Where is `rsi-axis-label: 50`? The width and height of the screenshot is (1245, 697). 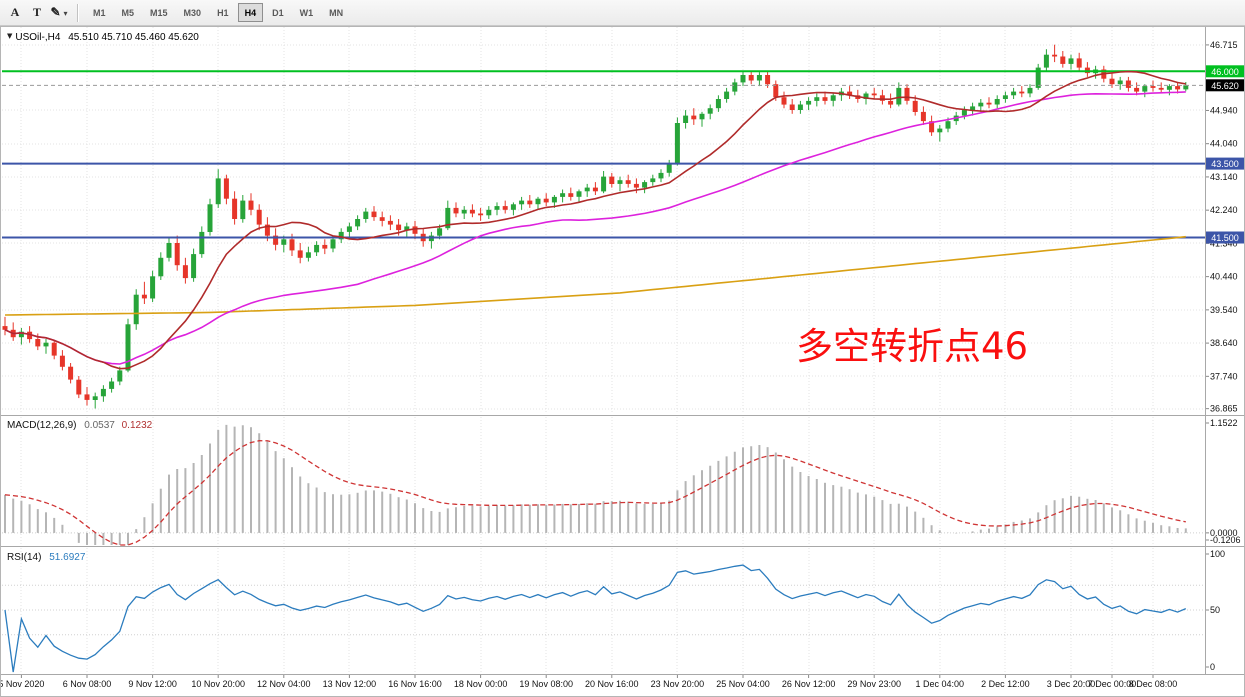
rsi-axis-label: 50 is located at coordinates (1215, 610).